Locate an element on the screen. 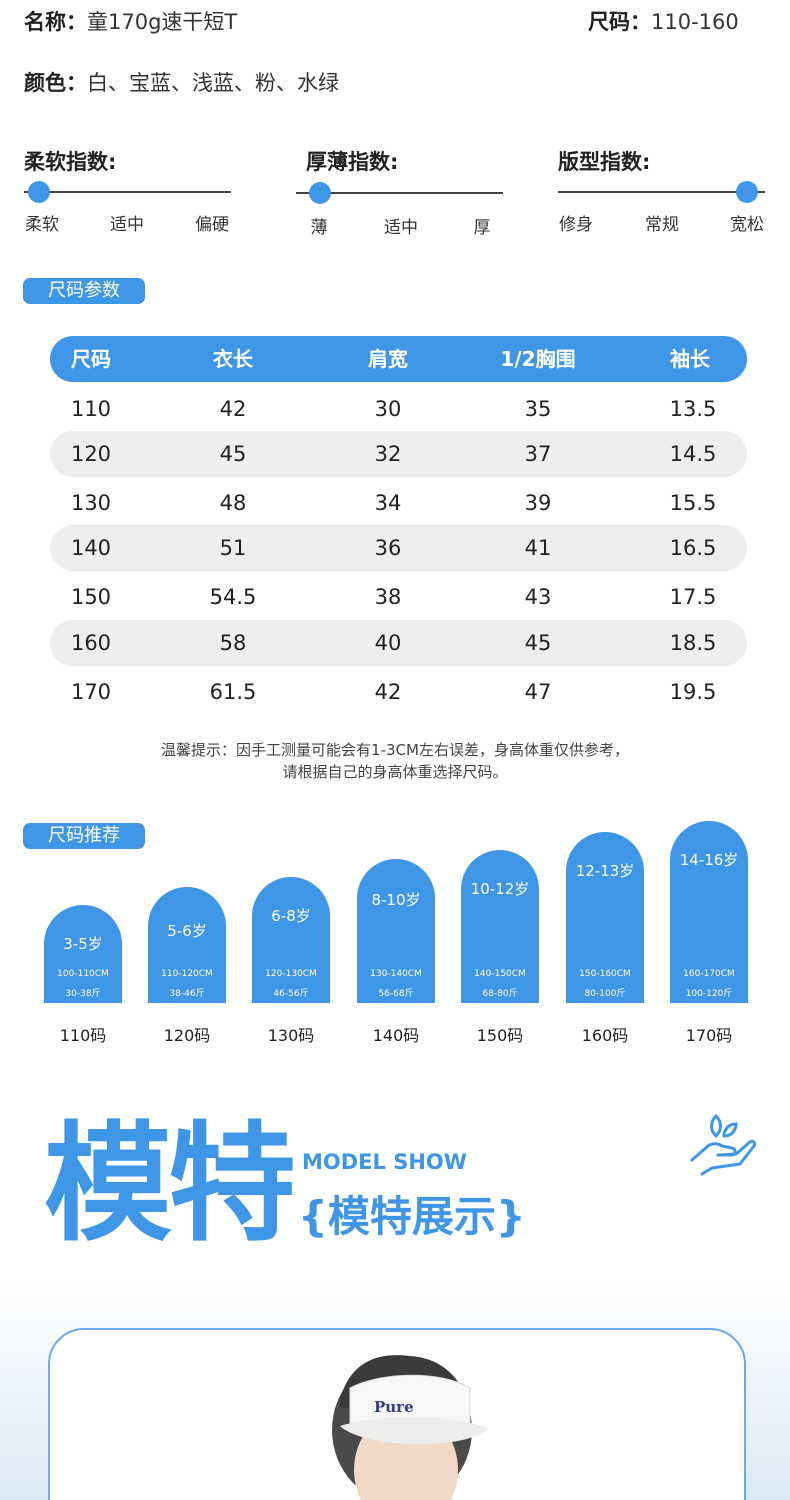 This screenshot has width=790, height=1500. model-cn-subtitle: {模特展示} is located at coordinates (412, 1216).